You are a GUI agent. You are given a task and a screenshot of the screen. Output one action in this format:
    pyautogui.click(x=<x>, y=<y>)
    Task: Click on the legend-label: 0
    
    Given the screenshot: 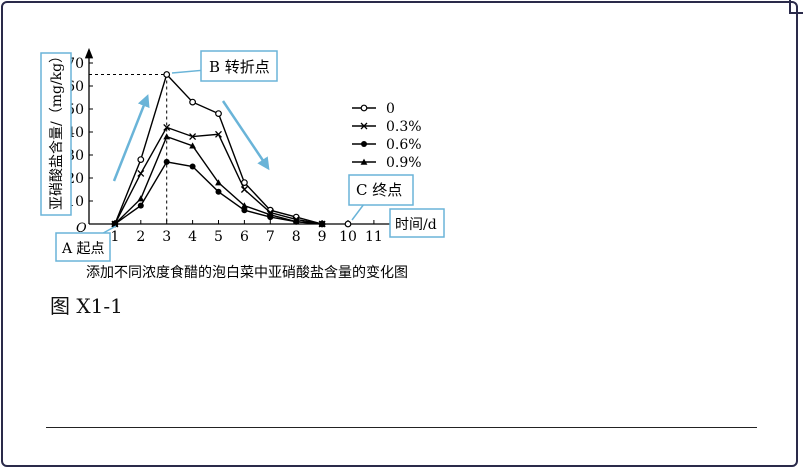 What is the action you would take?
    pyautogui.click(x=390, y=109)
    